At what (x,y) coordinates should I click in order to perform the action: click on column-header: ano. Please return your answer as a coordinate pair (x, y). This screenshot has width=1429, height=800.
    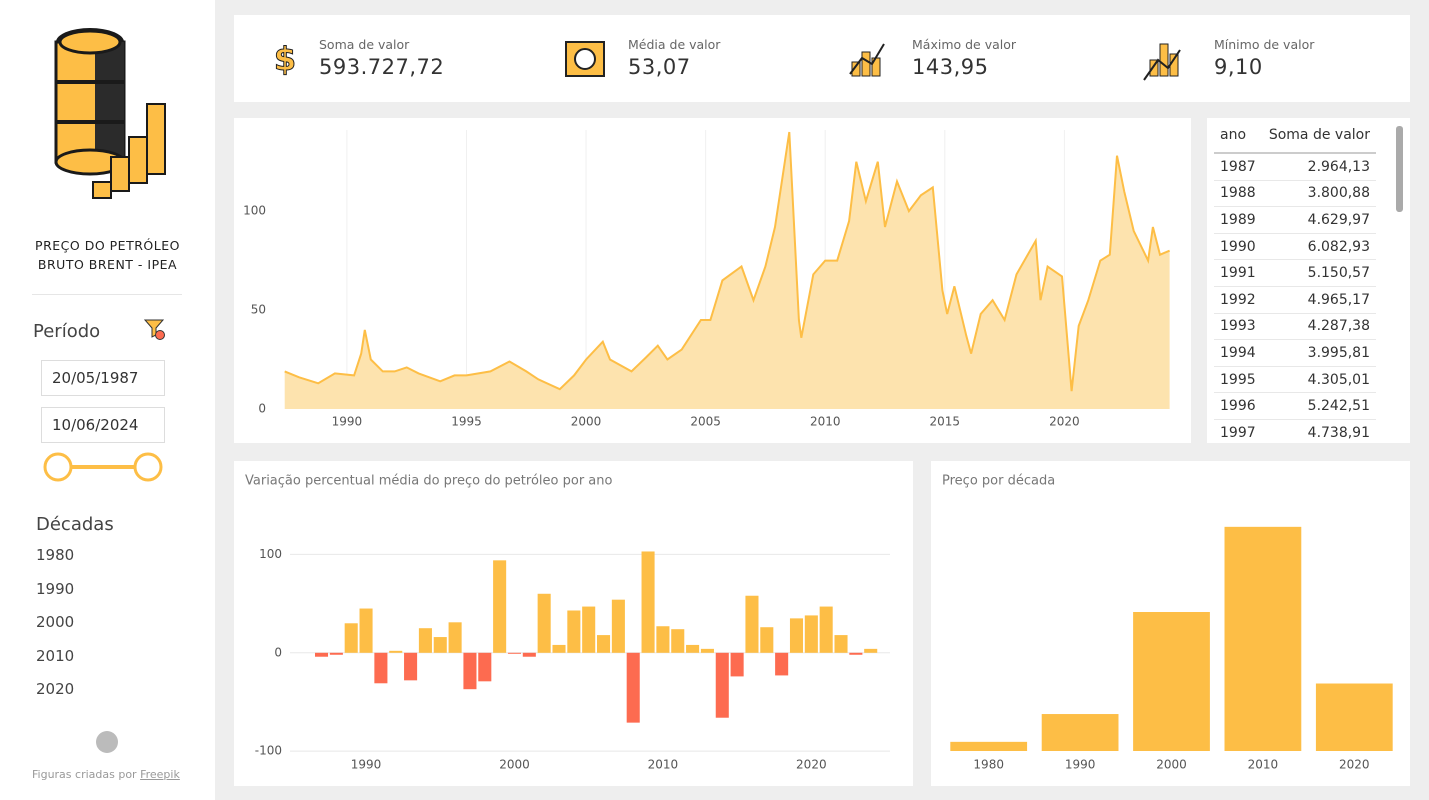
    Looking at the image, I should click on (1238, 136).